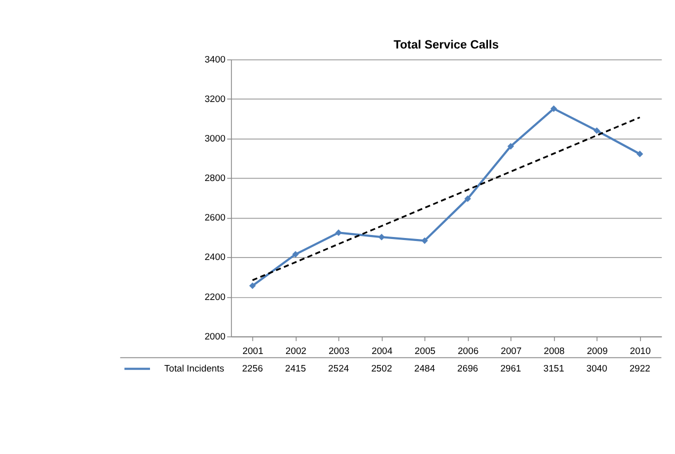 The image size is (675, 454). I want to click on x-tick-label: 2005, so click(425, 351).